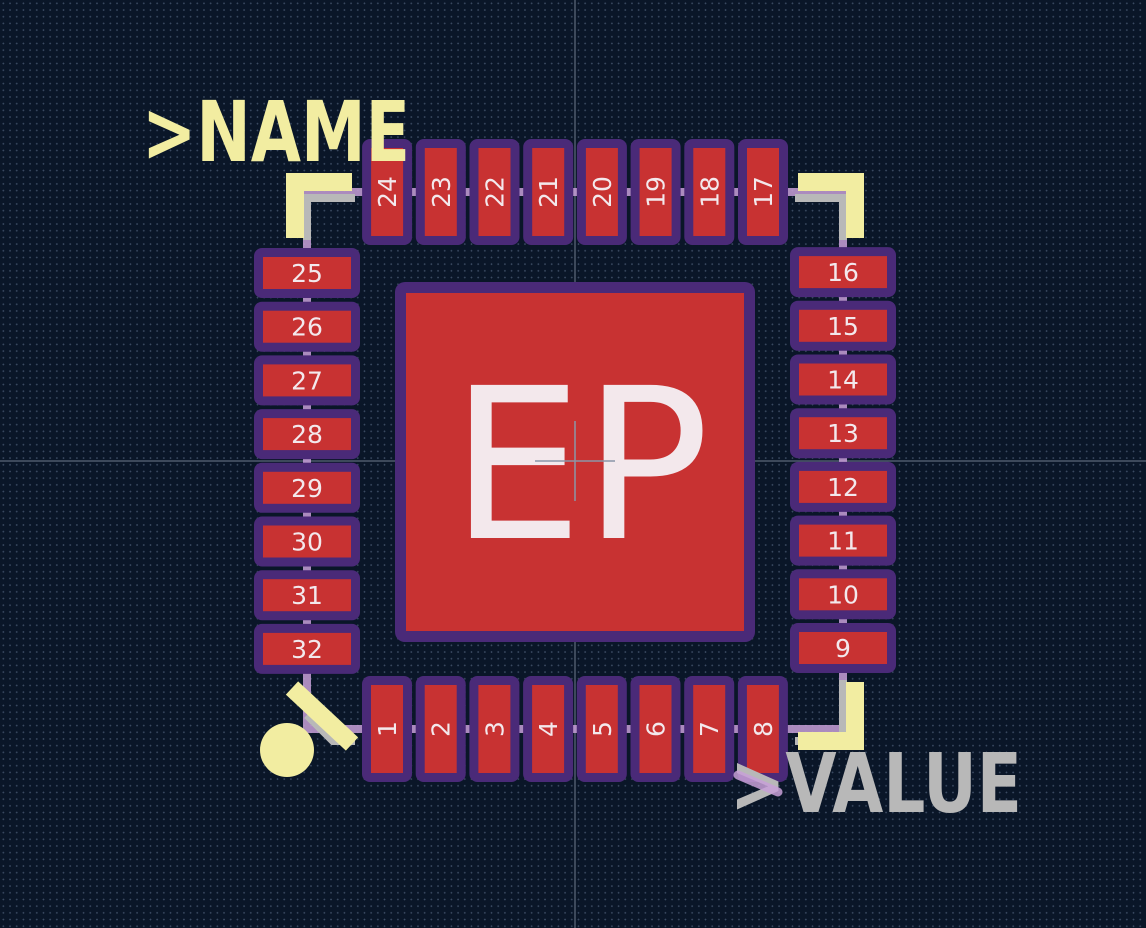 This screenshot has height=928, width=1146. Describe the element at coordinates (575, 192) in the screenshot. I see `pads-top-row: 17 18 19 20 21 22 23 24` at that location.